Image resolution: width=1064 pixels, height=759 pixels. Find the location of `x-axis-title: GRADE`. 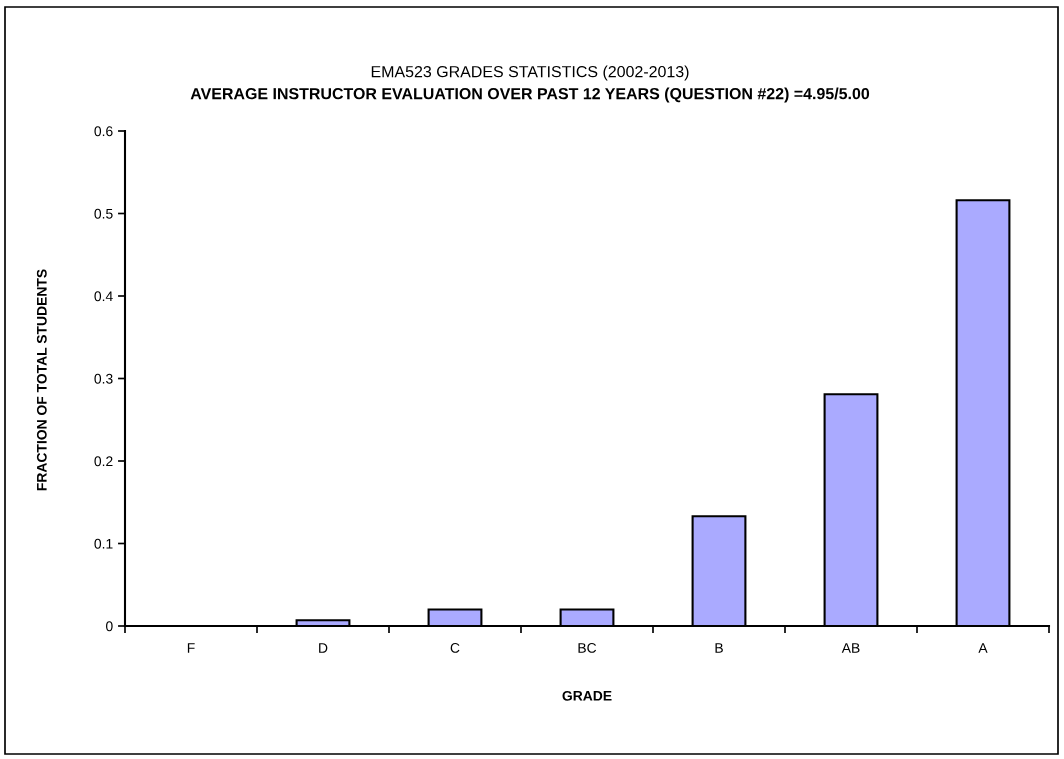

x-axis-title: GRADE is located at coordinates (587, 695).